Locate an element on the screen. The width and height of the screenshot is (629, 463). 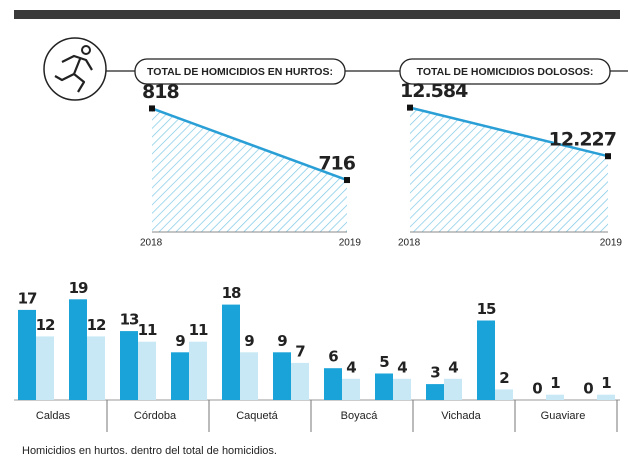
value-label: 818 is located at coordinates (160, 92).